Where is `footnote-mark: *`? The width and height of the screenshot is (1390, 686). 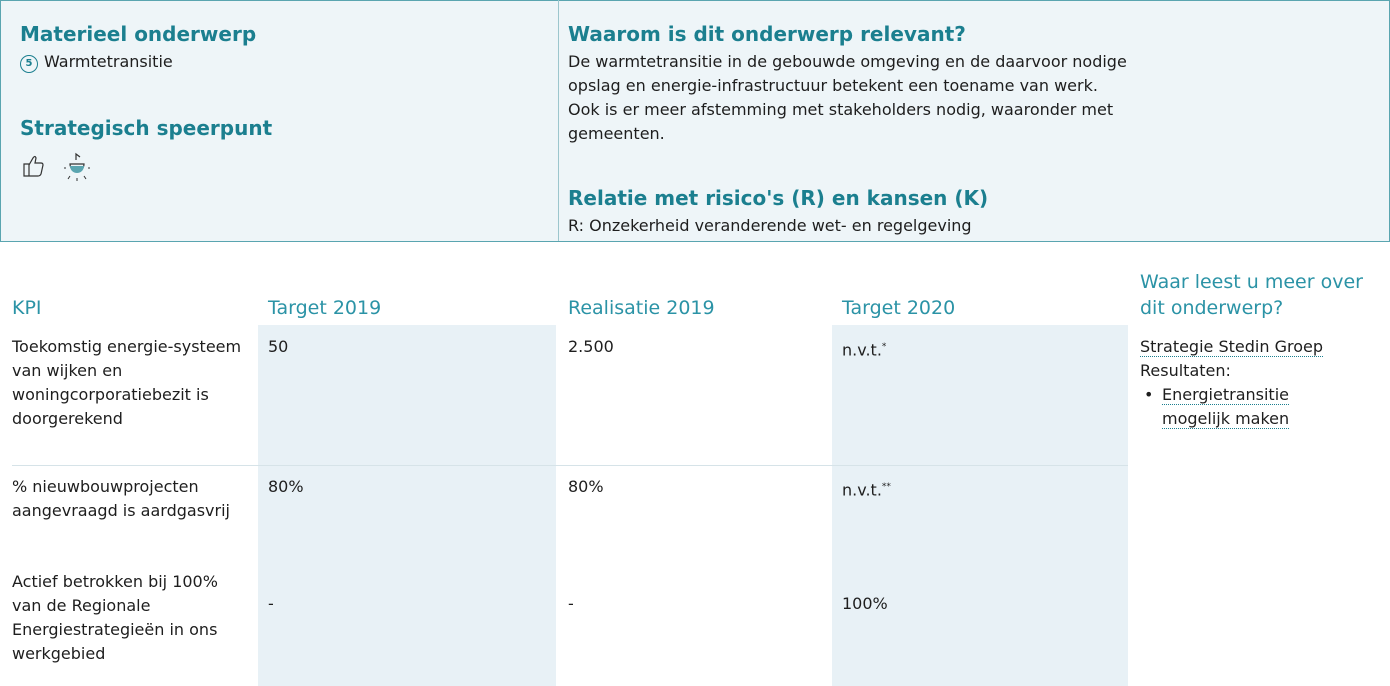
footnote-mark: * is located at coordinates (884, 347).